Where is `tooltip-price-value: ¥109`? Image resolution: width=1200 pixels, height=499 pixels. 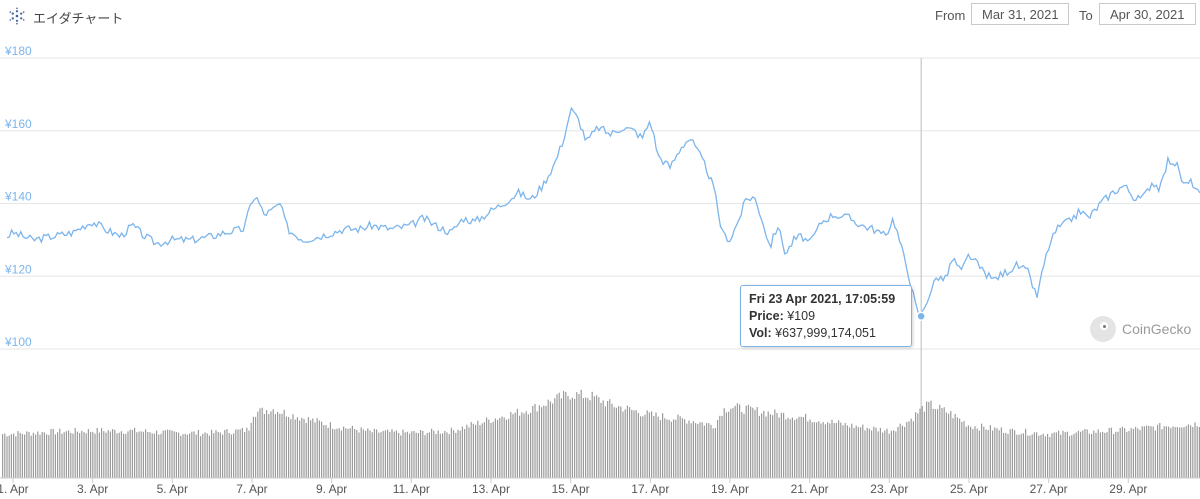
tooltip-price-value: ¥109 is located at coordinates (801, 316).